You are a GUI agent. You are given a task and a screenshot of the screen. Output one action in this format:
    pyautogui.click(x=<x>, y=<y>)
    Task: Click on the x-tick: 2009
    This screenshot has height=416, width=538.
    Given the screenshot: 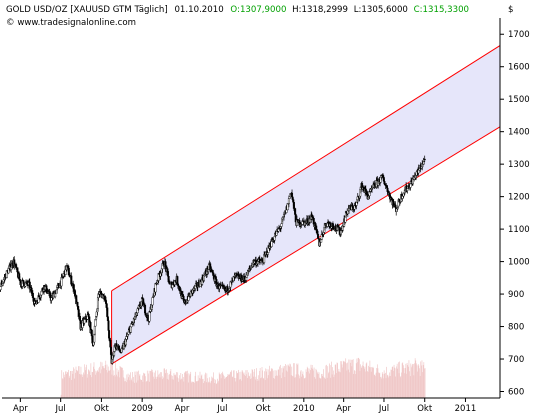 What is the action you would take?
    pyautogui.click(x=142, y=406)
    